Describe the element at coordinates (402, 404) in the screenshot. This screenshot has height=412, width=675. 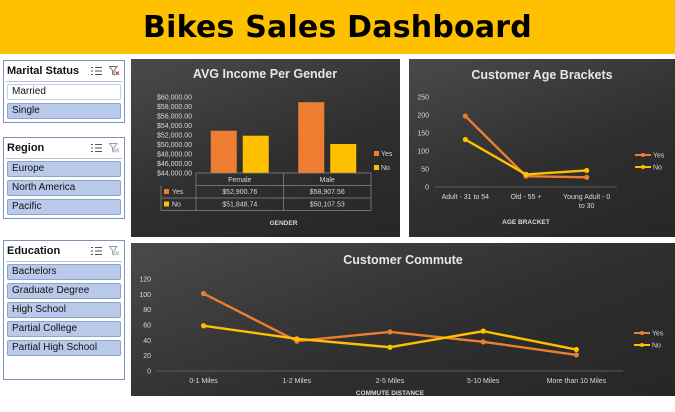
I see `sheet-gridline-strip` at that location.